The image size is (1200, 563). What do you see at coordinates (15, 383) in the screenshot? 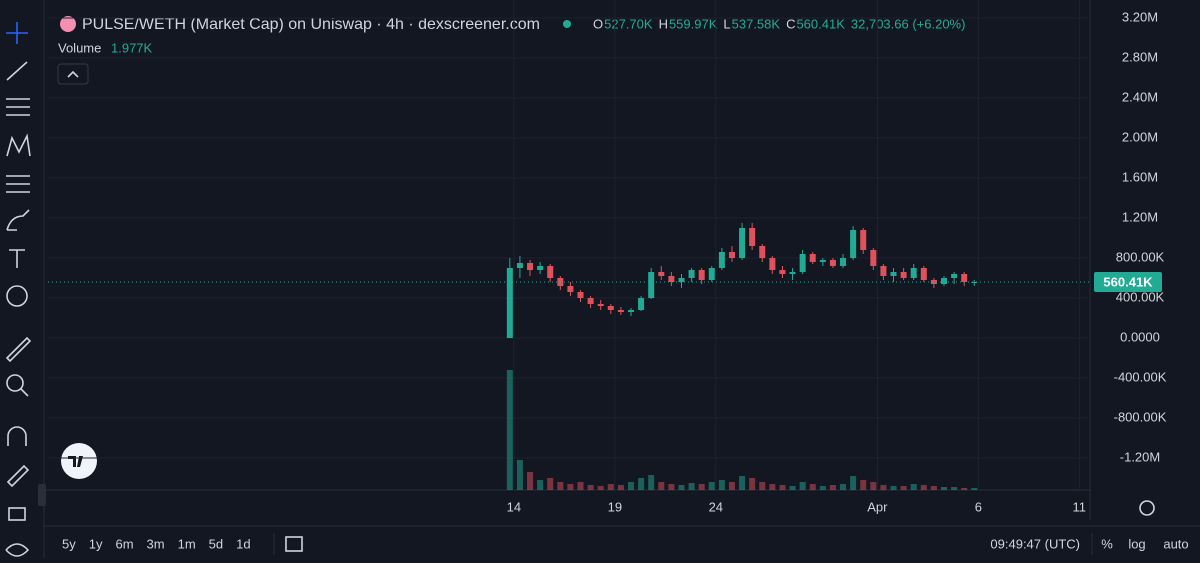
I see `zoom-tool` at bounding box center [15, 383].